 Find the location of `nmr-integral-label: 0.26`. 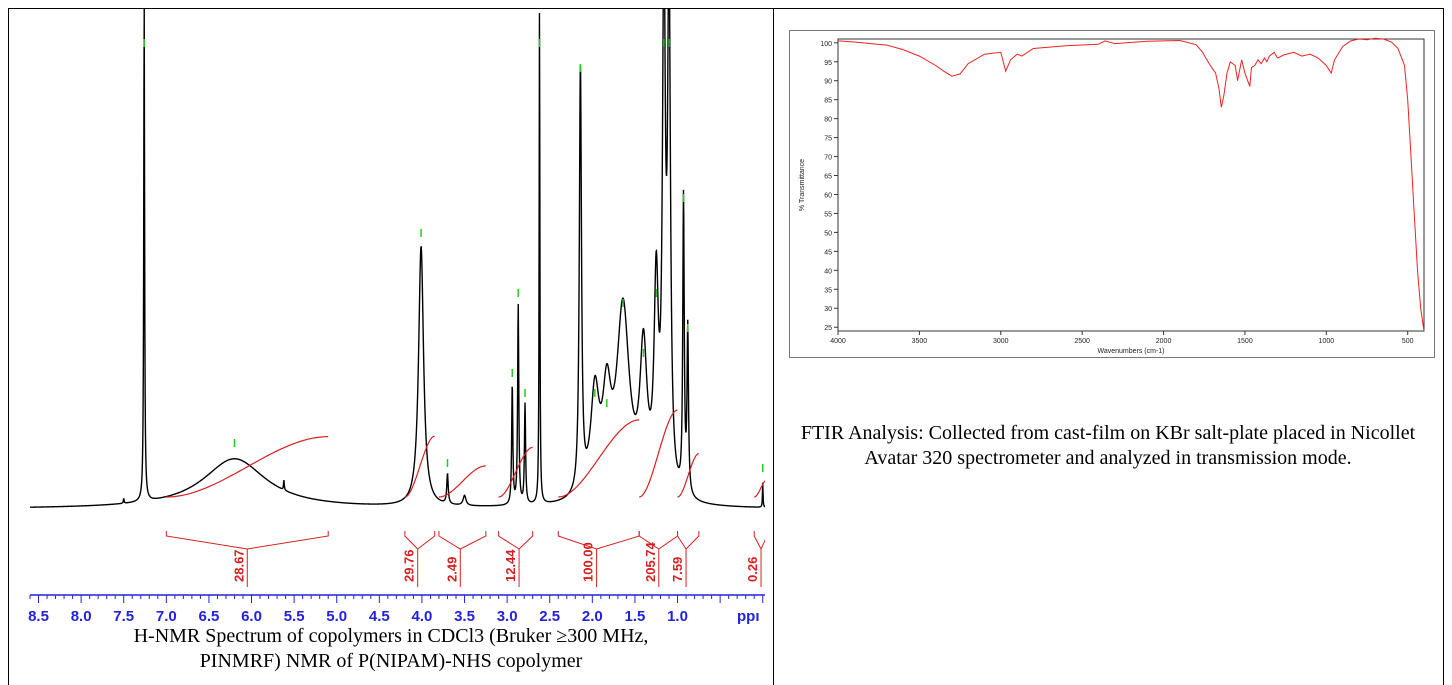

nmr-integral-label: 0.26 is located at coordinates (752, 569).